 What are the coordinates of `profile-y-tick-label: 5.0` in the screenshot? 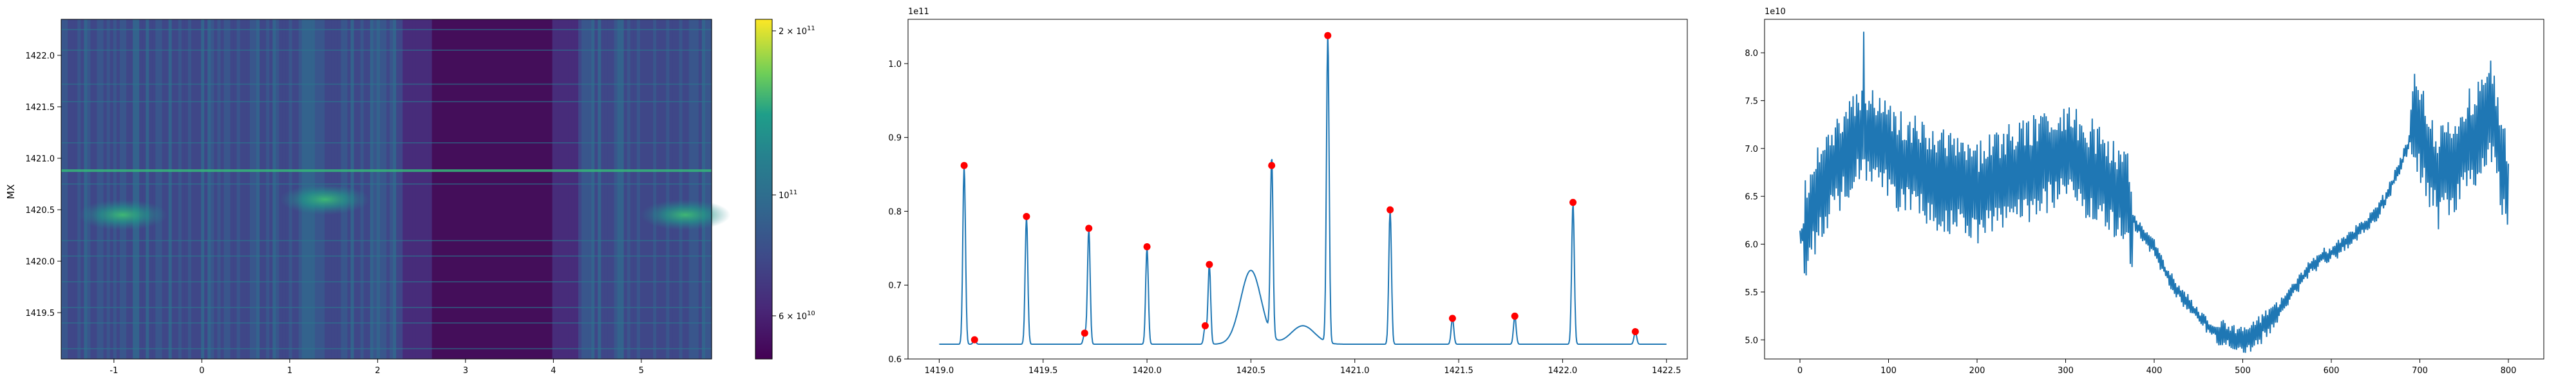 It's located at (1752, 340).